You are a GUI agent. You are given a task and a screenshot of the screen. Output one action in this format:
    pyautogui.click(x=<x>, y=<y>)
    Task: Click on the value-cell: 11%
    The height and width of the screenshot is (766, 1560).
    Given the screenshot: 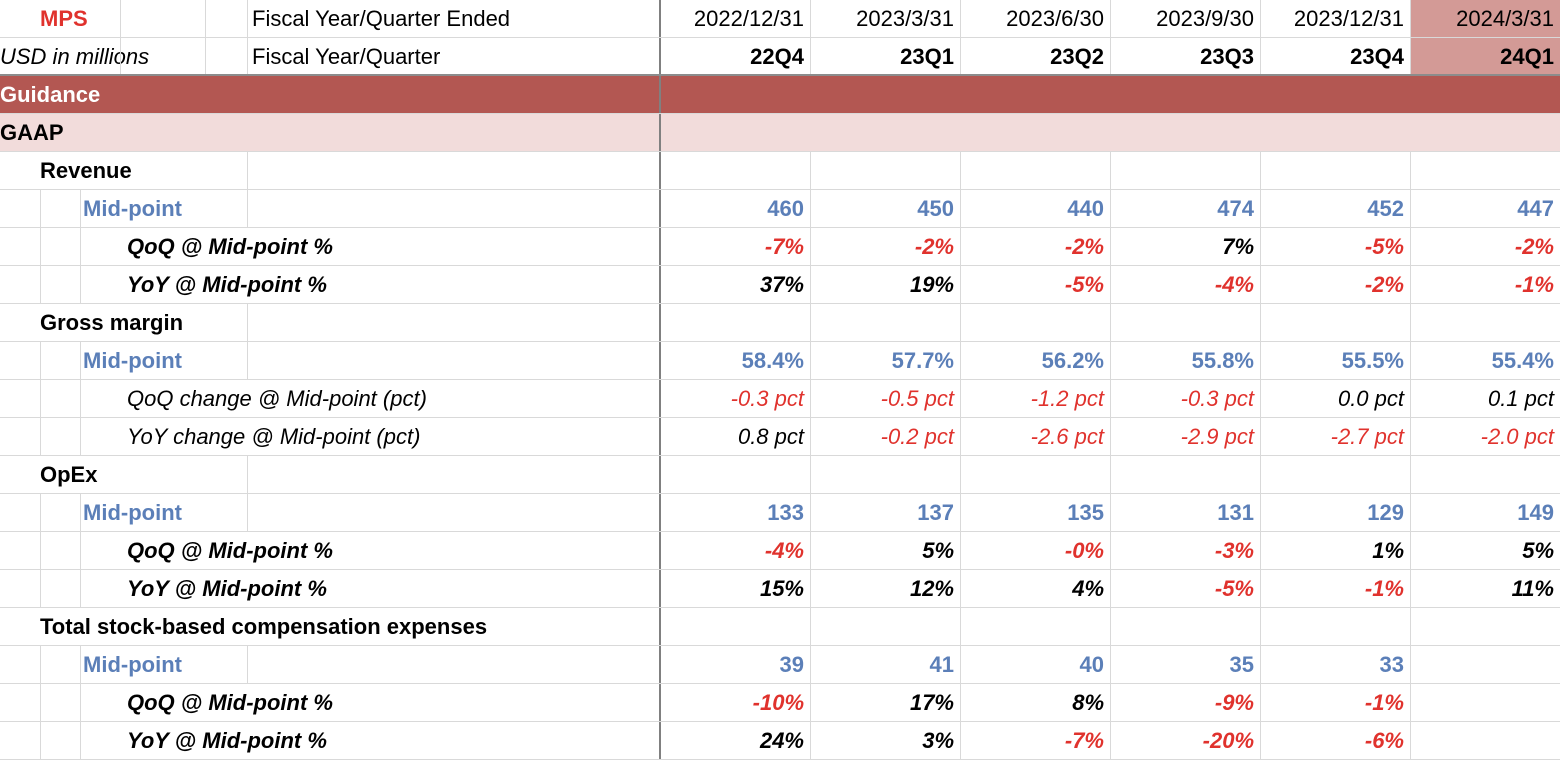 What is the action you would take?
    pyautogui.click(x=1532, y=588)
    